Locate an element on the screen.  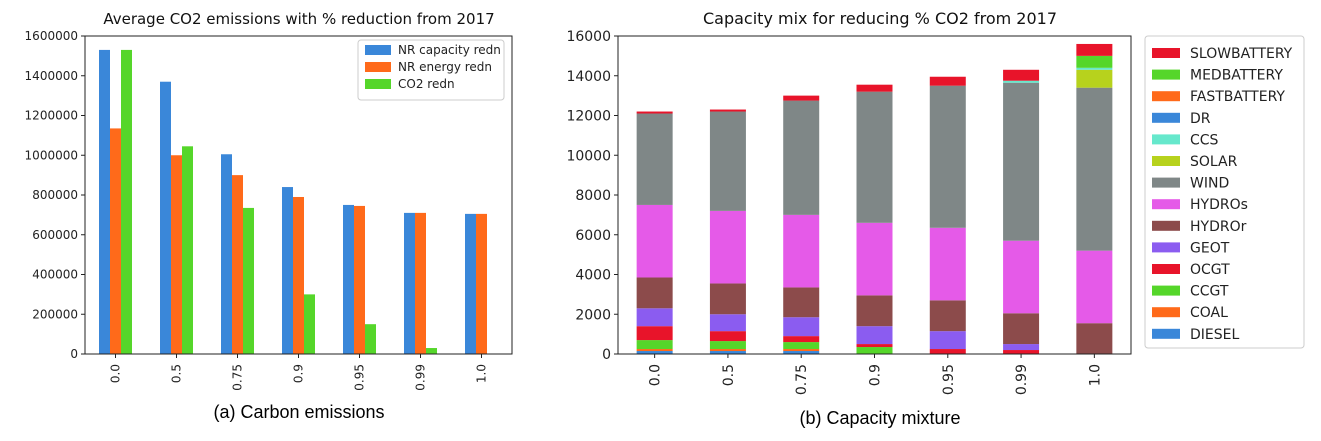
emissions-xtick-label: 0.95 is located at coordinates (360, 377).